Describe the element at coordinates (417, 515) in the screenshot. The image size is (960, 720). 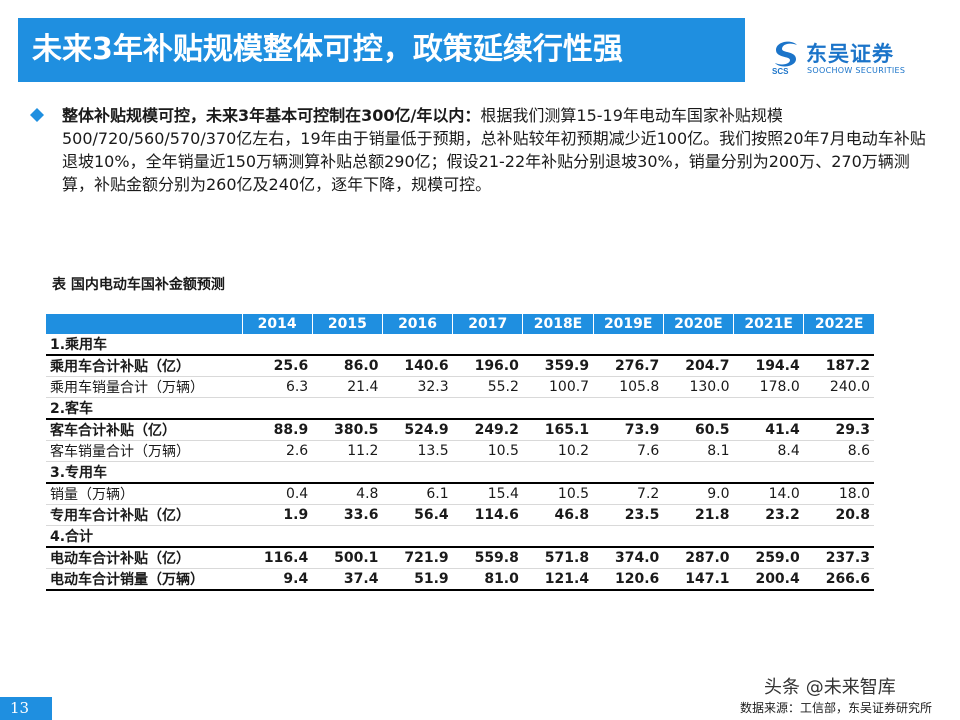
I see `value-cell: 56.4` at that location.